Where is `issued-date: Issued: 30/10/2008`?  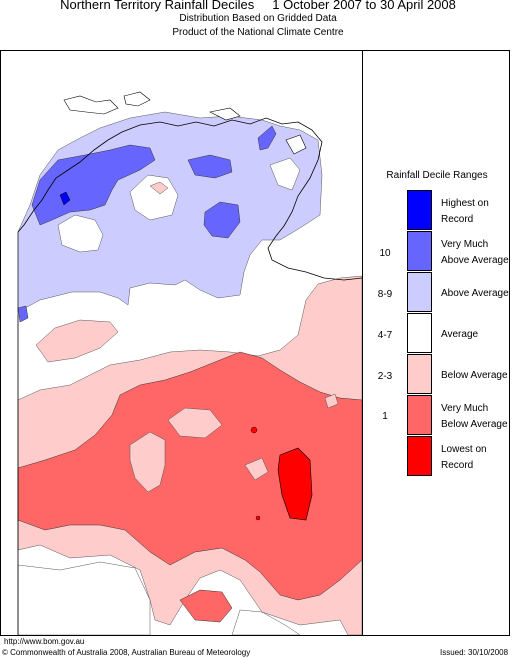
issued-date: Issued: 30/10/2008 is located at coordinates (474, 652).